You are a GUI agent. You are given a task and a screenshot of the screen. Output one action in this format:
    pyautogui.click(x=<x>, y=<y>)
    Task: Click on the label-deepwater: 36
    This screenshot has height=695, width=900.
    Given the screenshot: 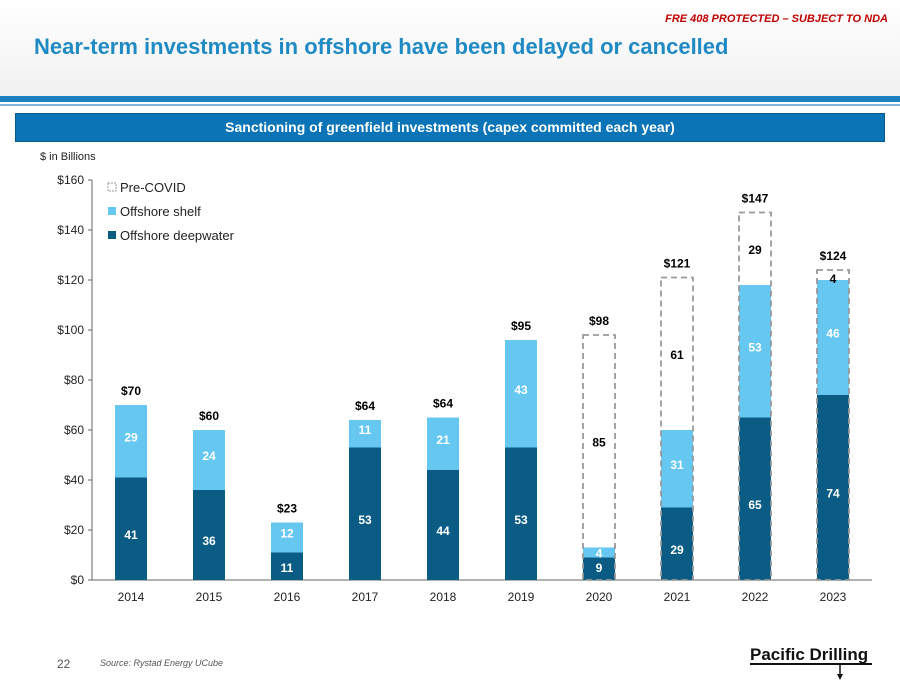 What is the action you would take?
    pyautogui.click(x=209, y=541)
    